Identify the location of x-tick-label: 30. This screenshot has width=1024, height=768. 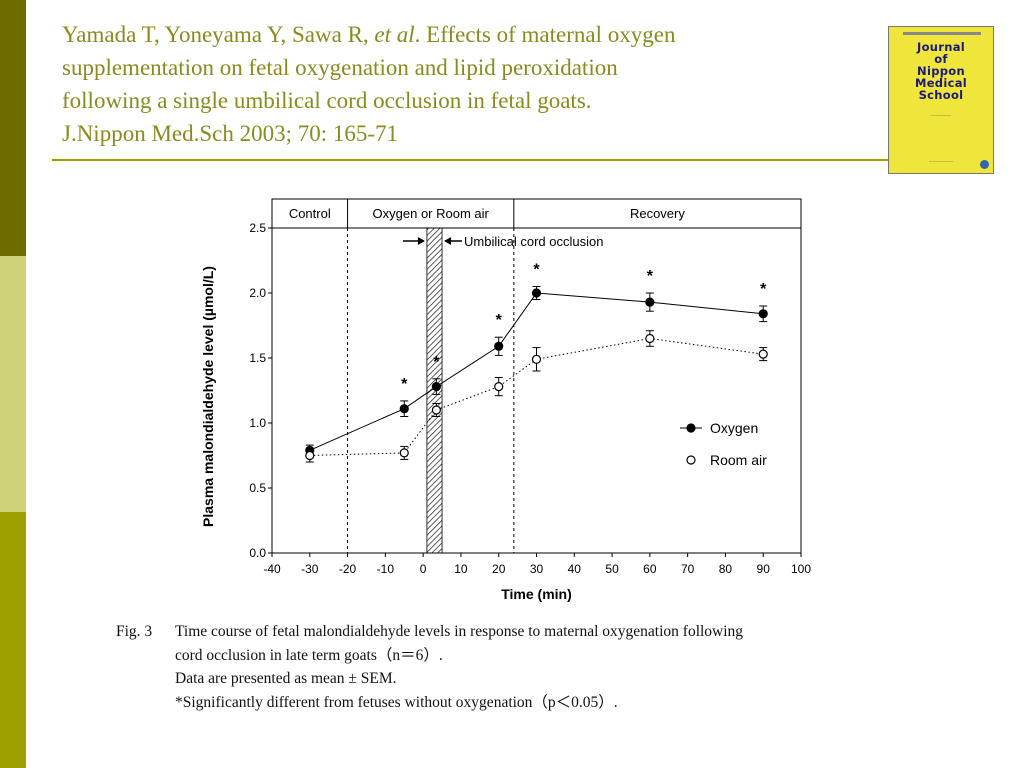
(537, 569).